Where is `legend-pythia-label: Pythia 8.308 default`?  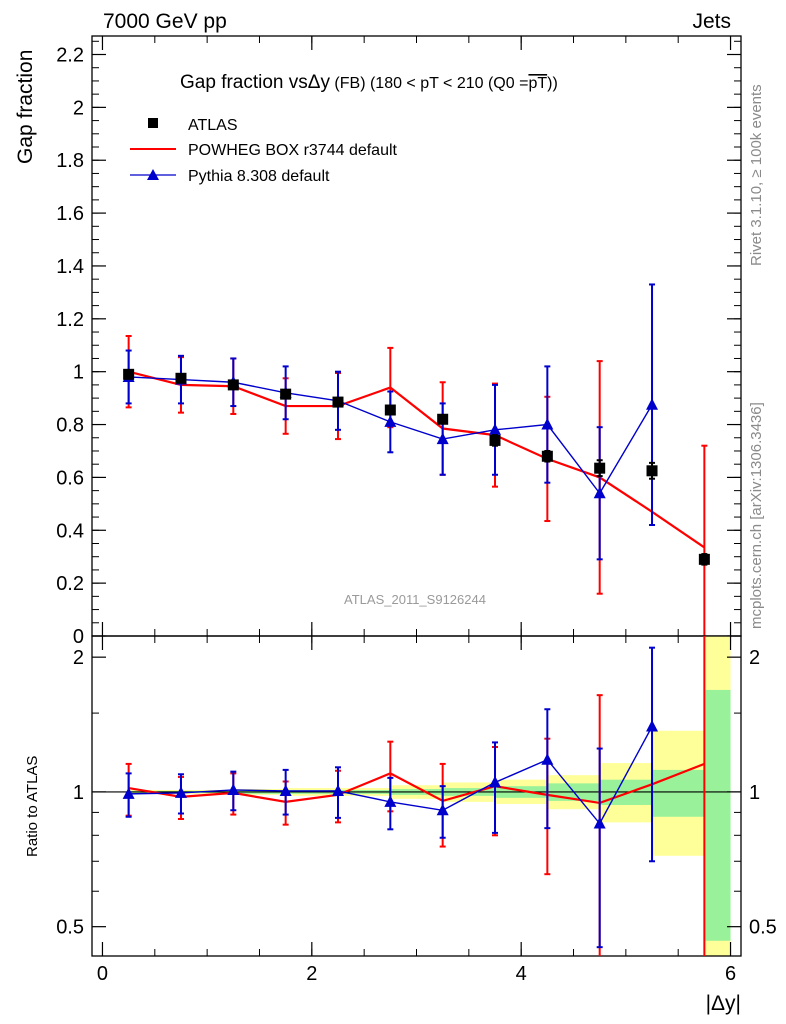 legend-pythia-label: Pythia 8.308 default is located at coordinates (259, 176).